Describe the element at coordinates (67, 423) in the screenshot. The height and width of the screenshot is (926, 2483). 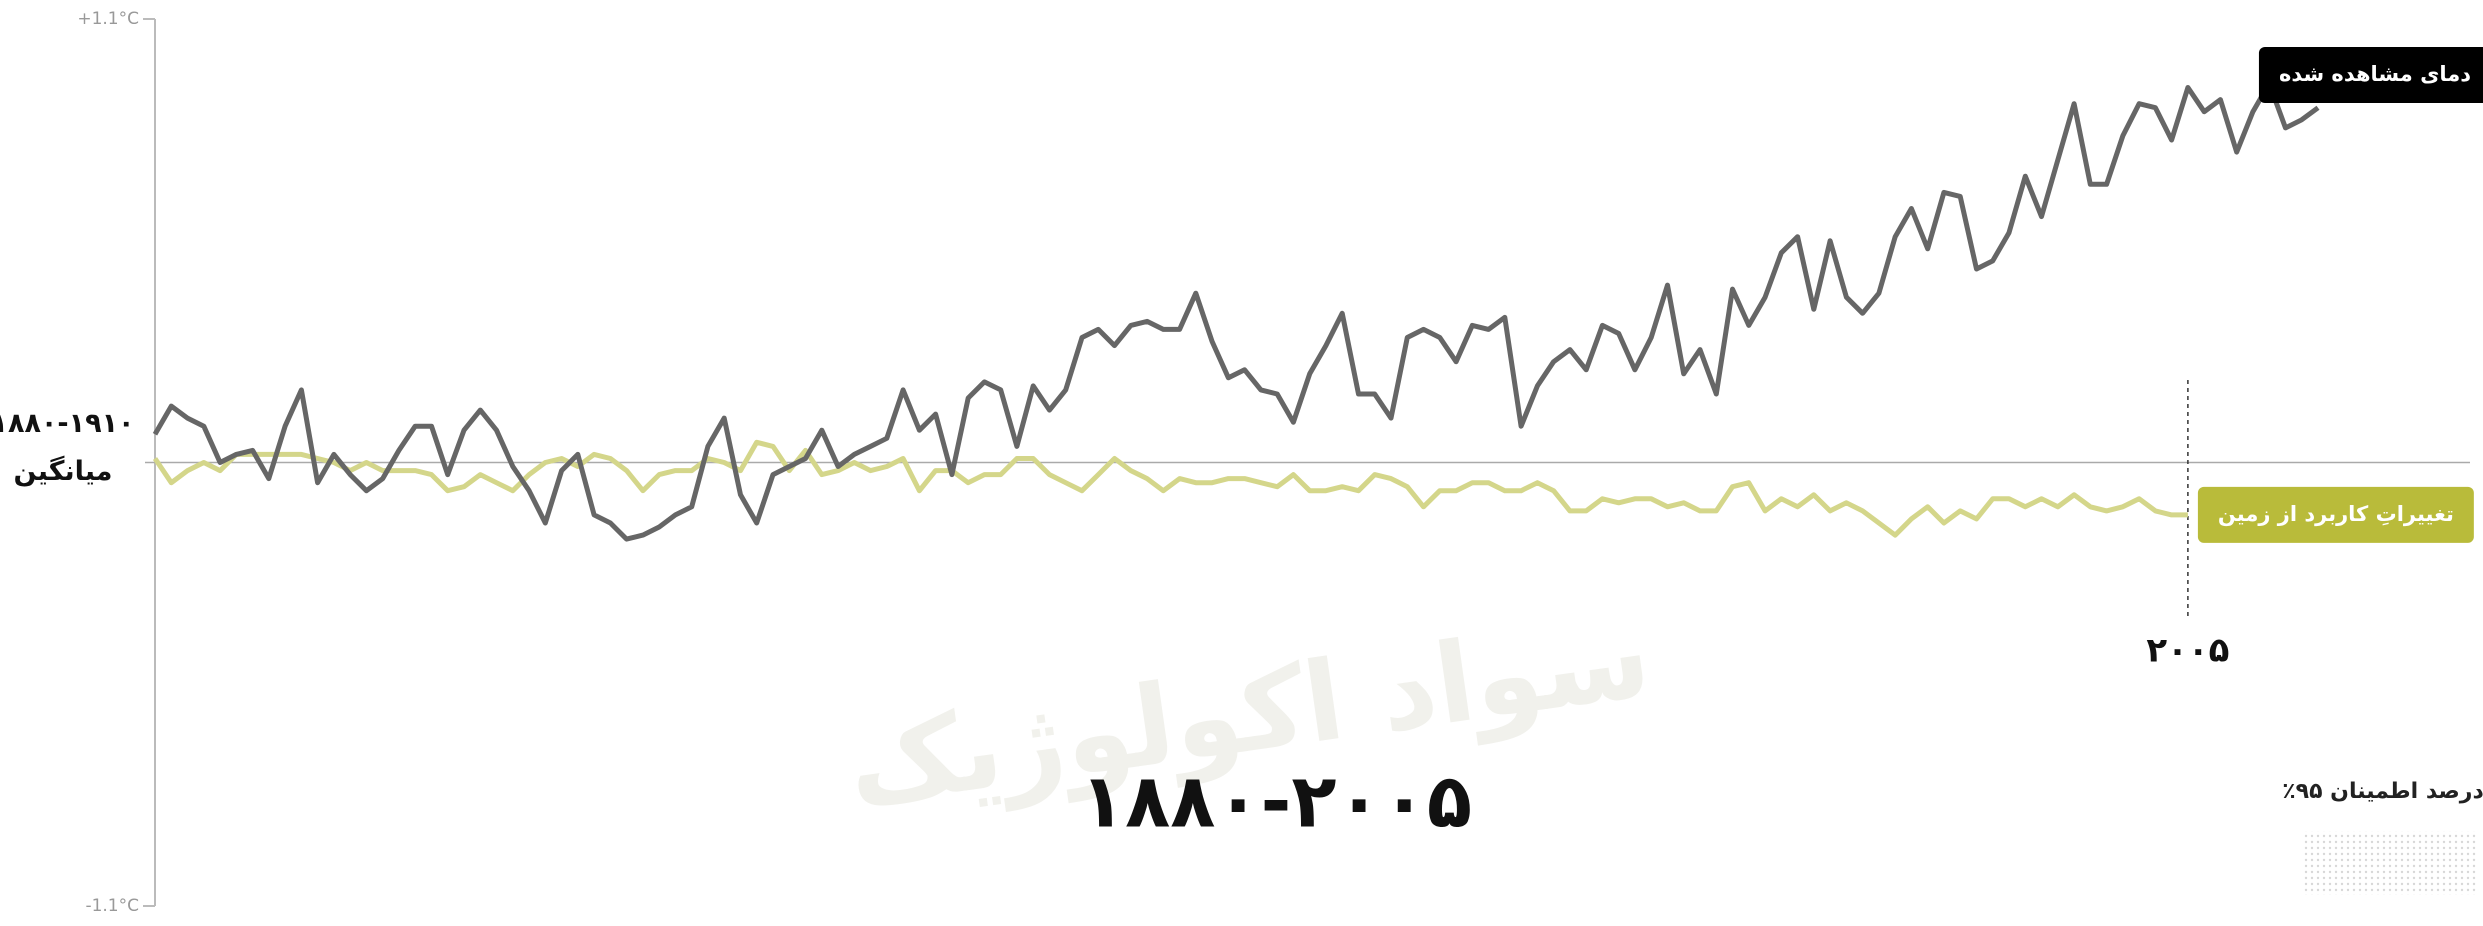
I see `baseline-label: ۱۸۸۰-۱۹۱۰` at that location.